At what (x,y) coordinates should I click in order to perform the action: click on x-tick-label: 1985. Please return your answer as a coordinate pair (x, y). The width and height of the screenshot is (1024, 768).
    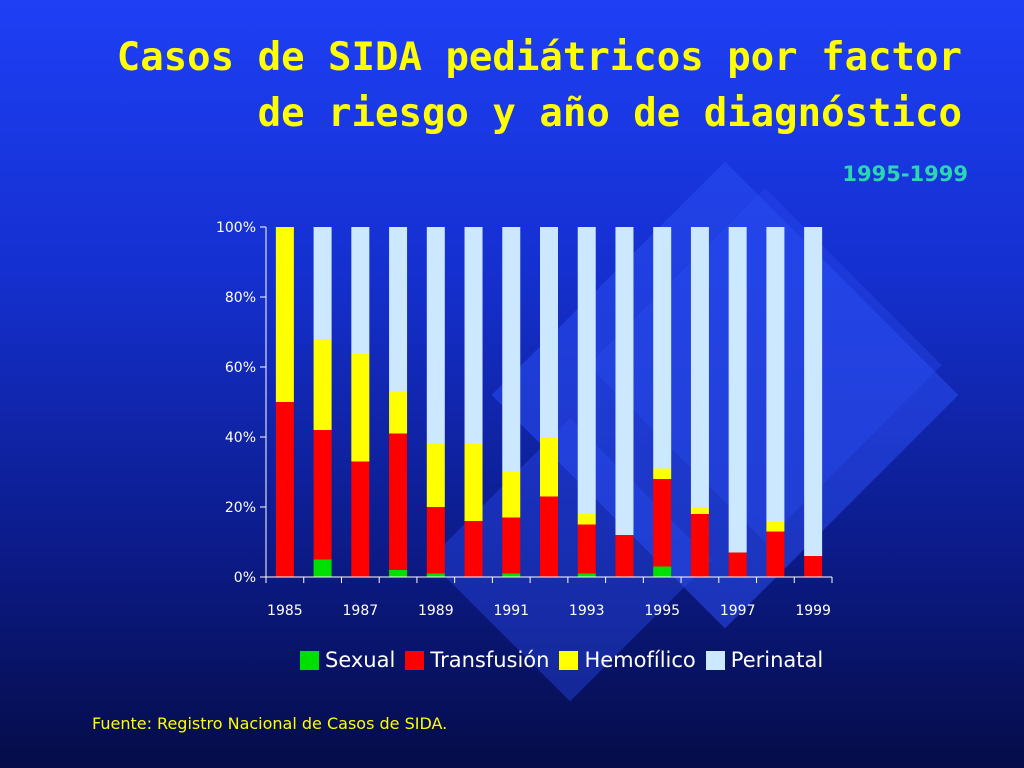
    Looking at the image, I should click on (285, 611).